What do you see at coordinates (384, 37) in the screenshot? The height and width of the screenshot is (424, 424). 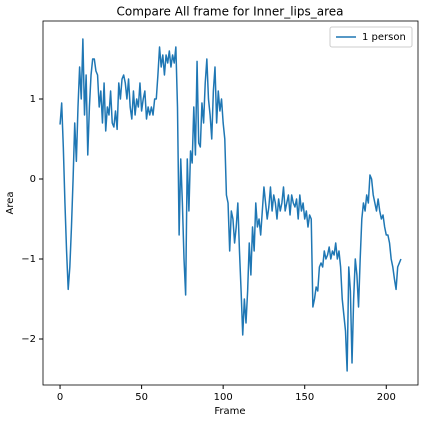 I see `legend-label: 1 person` at bounding box center [384, 37].